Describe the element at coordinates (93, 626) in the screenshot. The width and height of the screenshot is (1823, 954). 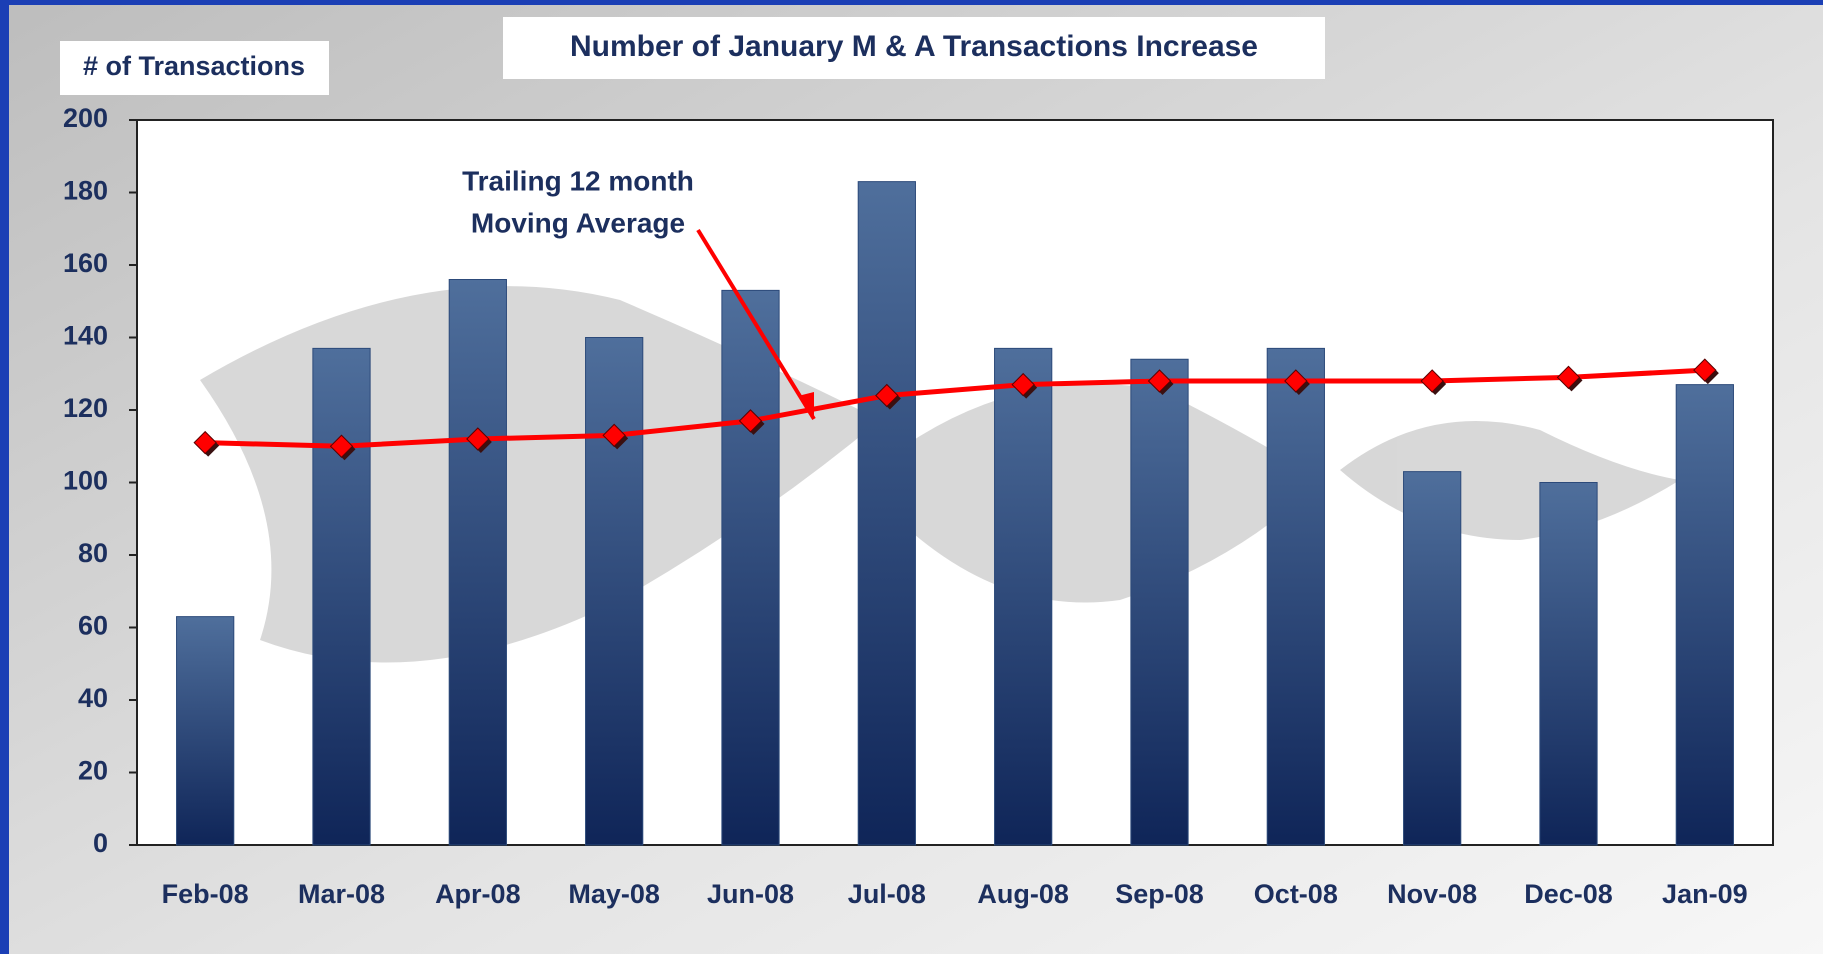
I see `y-tick-label: 60` at that location.